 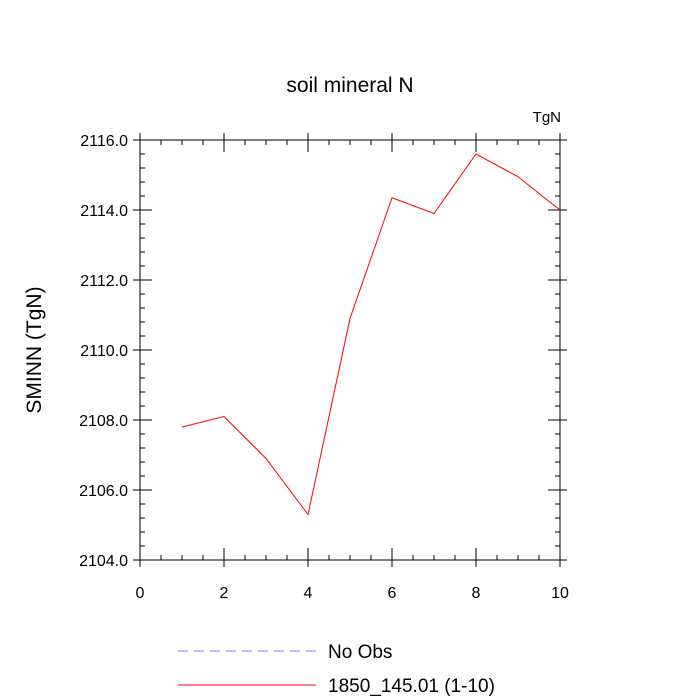 What do you see at coordinates (104, 351) in the screenshot?
I see `y-tick-label: 2110.0` at bounding box center [104, 351].